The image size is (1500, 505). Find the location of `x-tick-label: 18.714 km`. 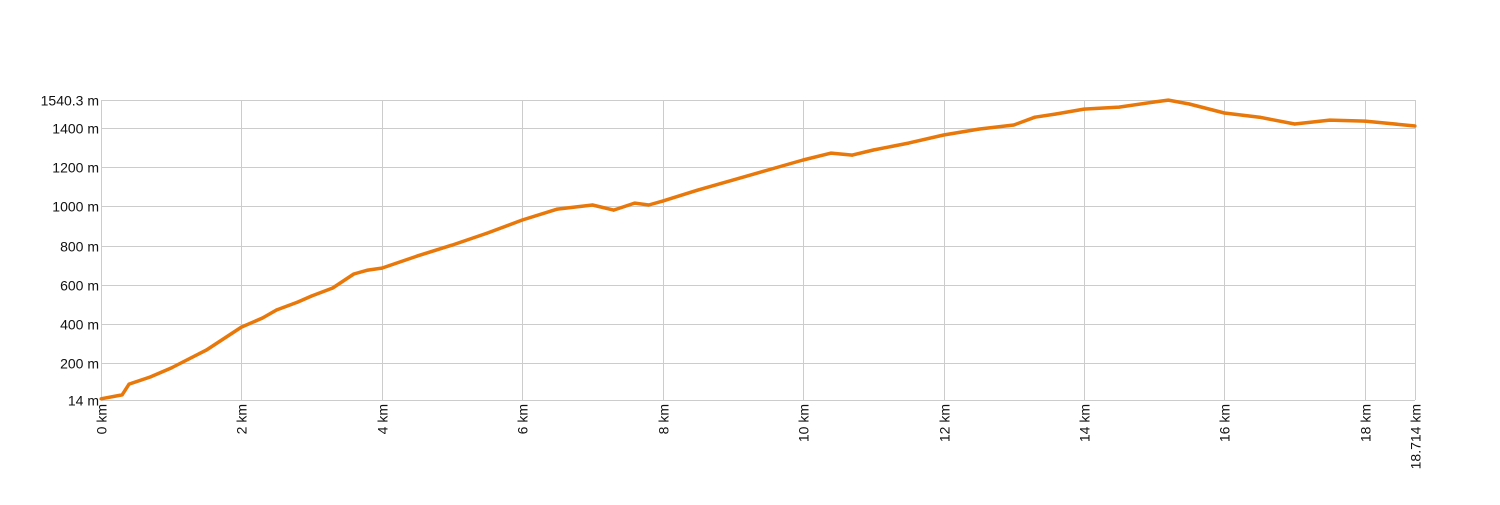

x-tick-label: 18.714 km is located at coordinates (1416, 436).